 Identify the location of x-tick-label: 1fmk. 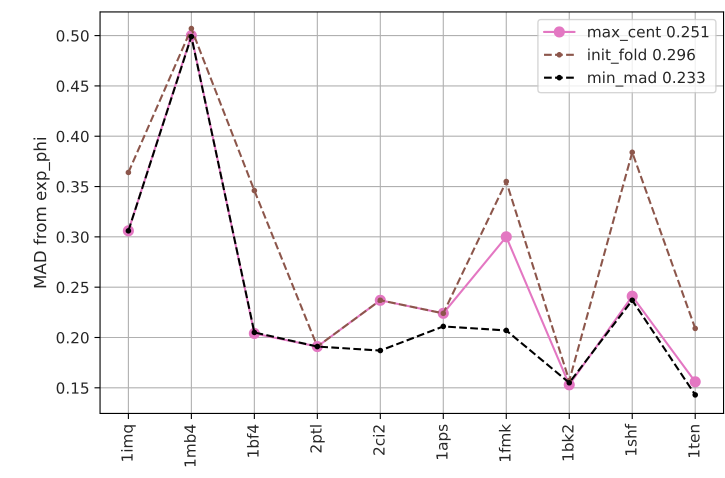
(504, 443).